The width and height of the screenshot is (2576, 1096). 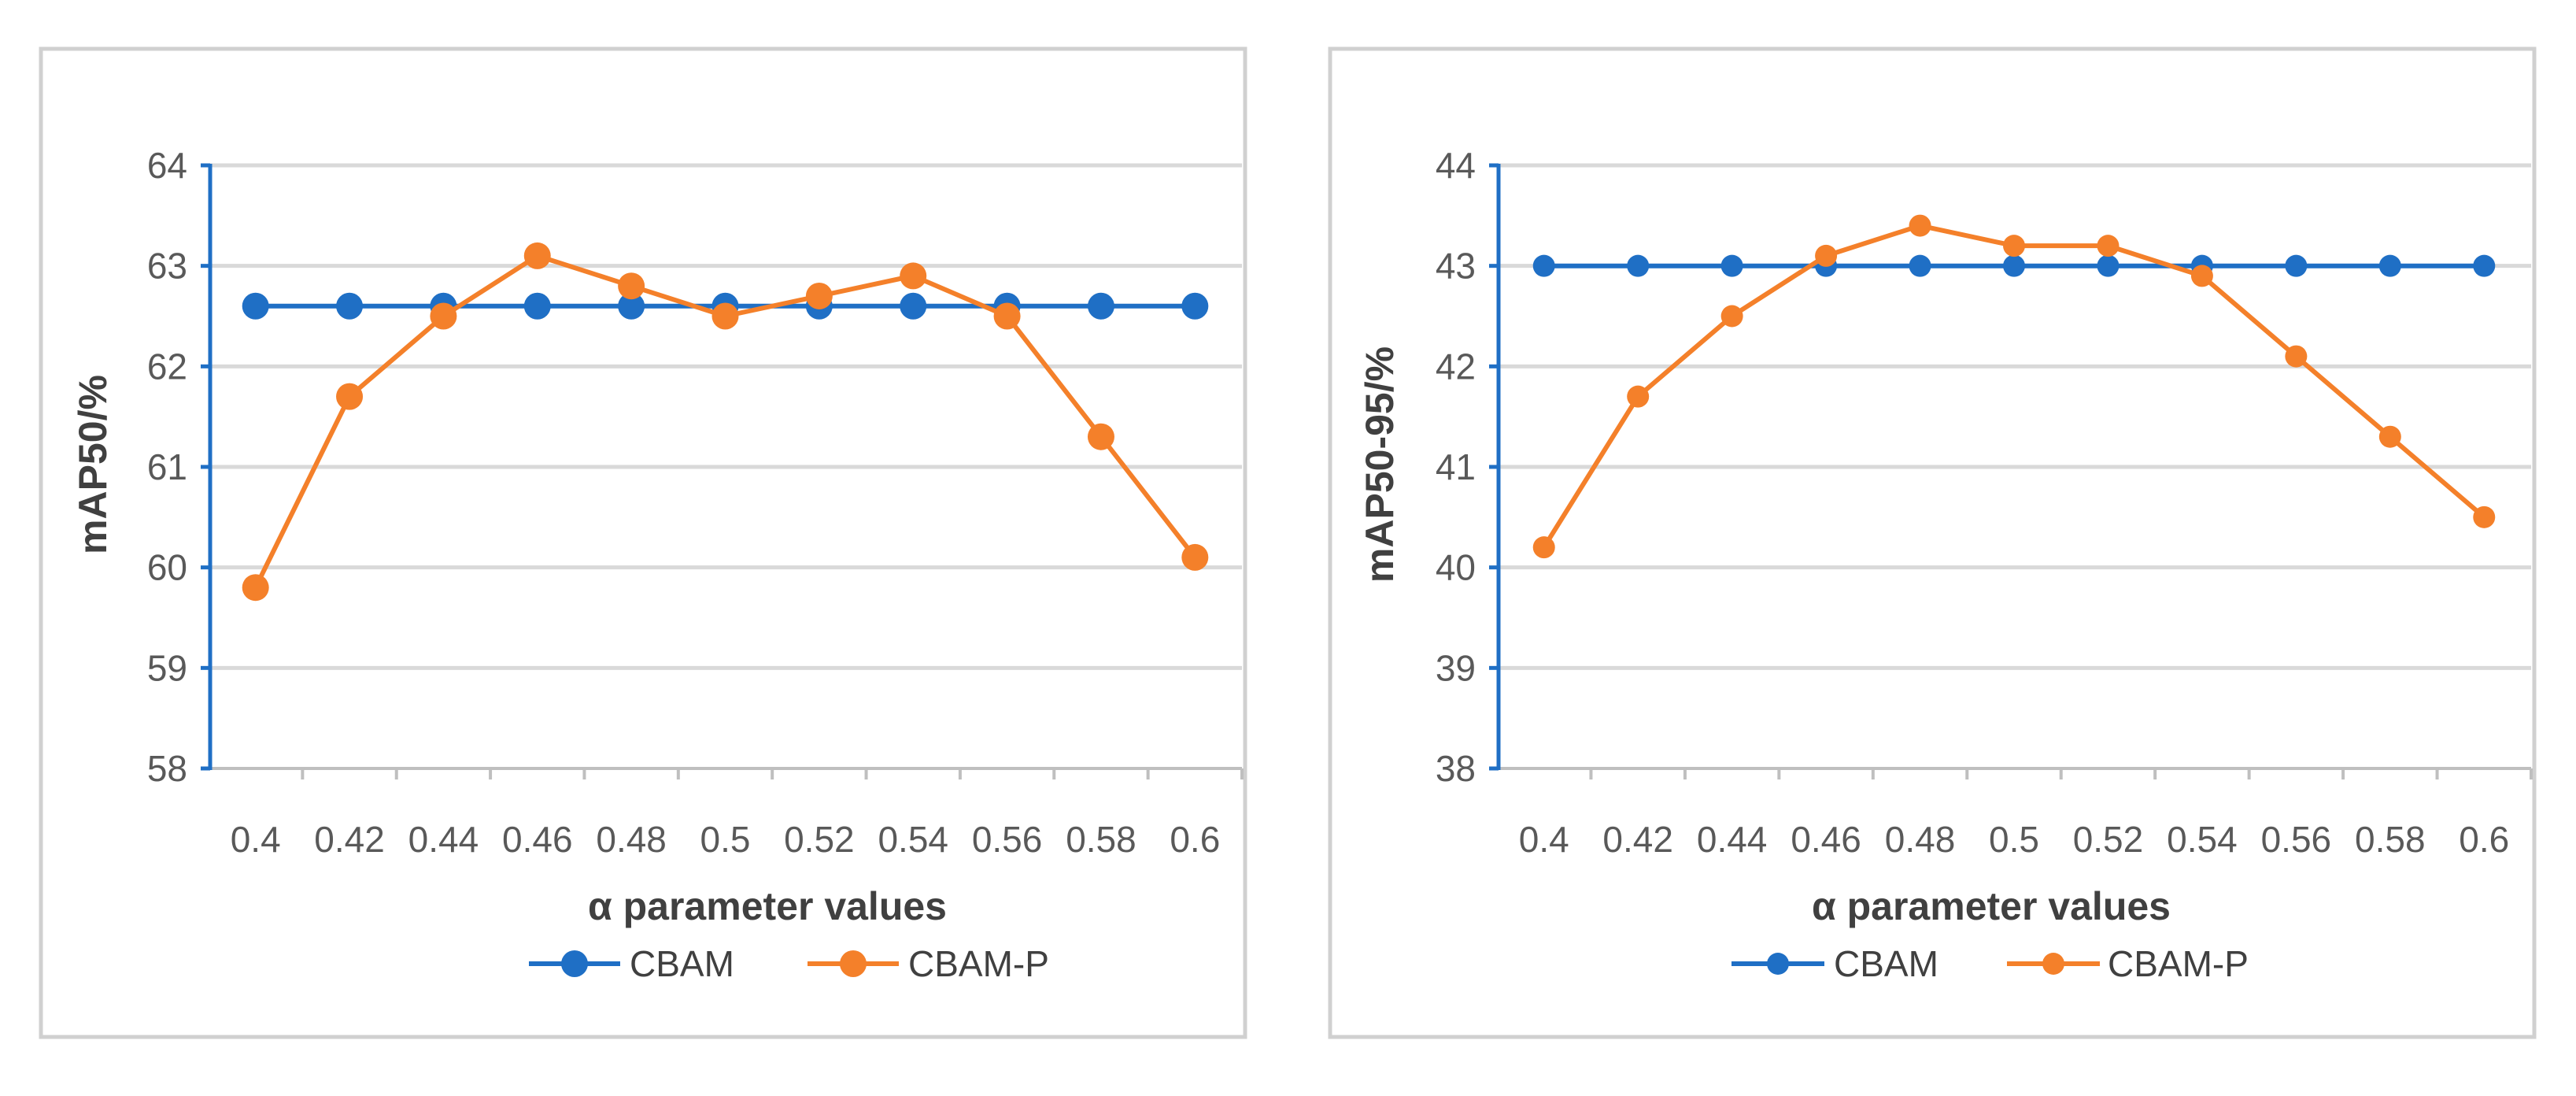 I want to click on y-tick-label: 62, so click(x=167, y=366).